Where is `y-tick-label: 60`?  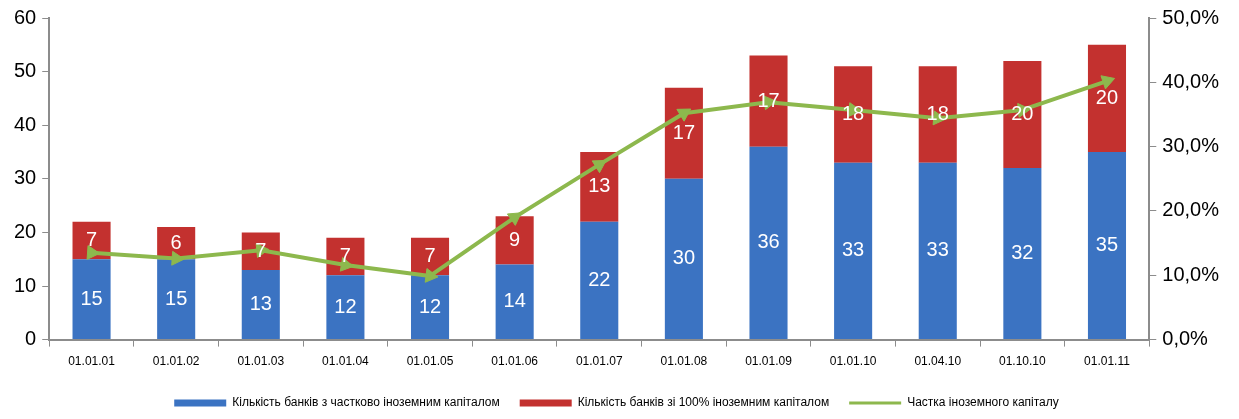
y-tick-label: 60 is located at coordinates (25, 16).